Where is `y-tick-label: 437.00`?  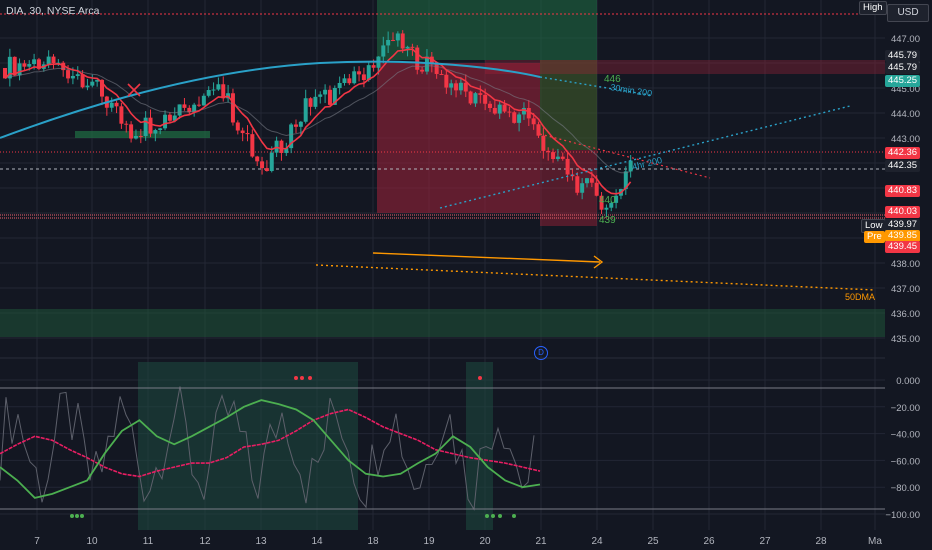
y-tick-label: 437.00 is located at coordinates (905, 289).